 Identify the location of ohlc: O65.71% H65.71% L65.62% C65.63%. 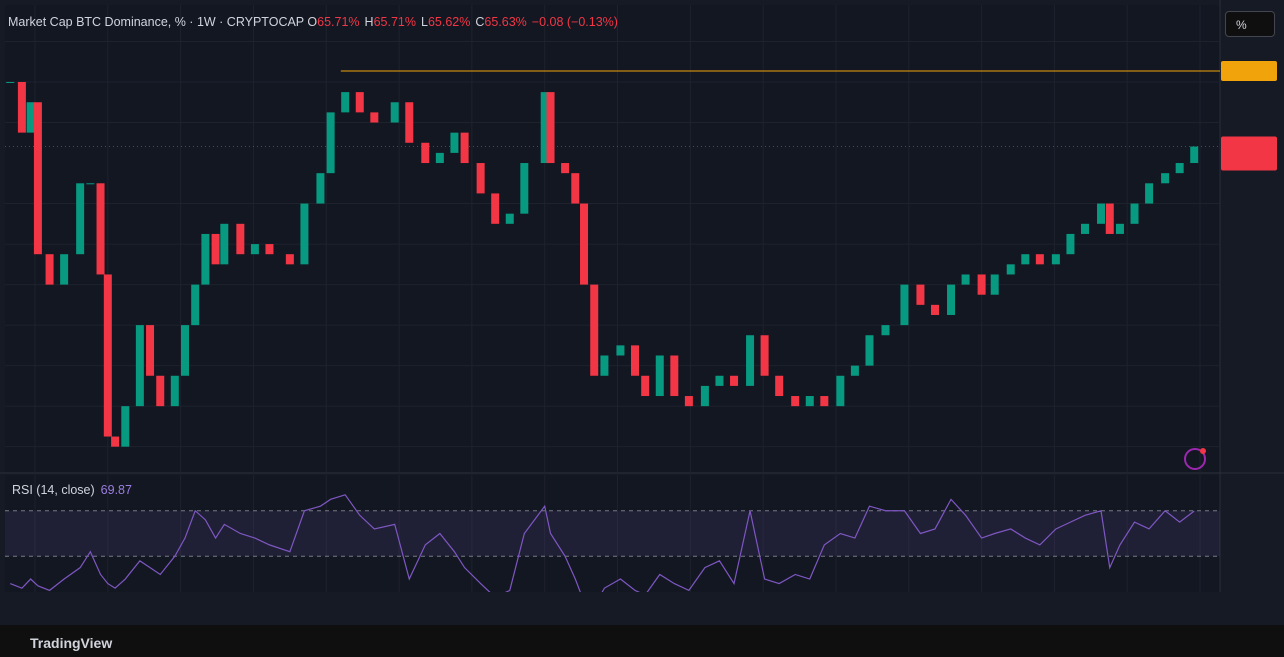
(419, 22).